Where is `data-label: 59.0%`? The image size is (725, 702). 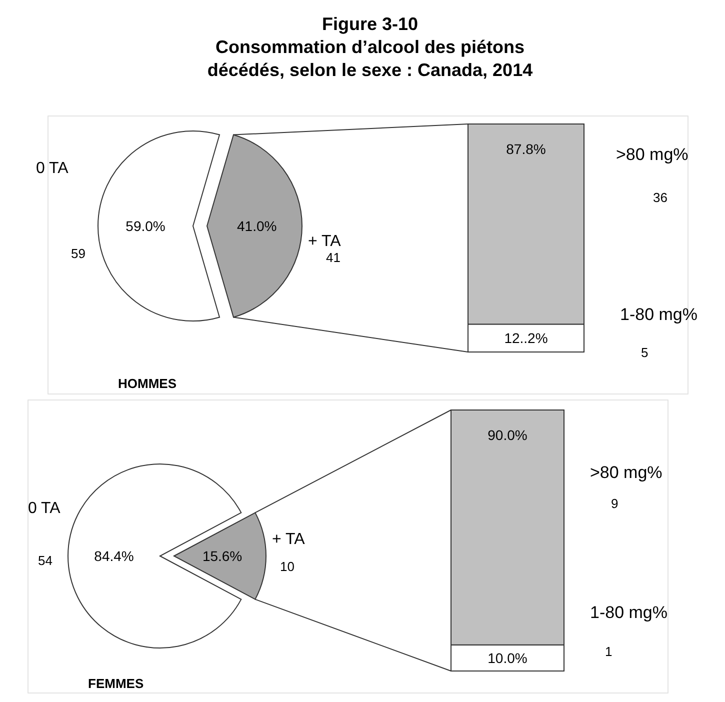
data-label: 59.0% is located at coordinates (146, 226).